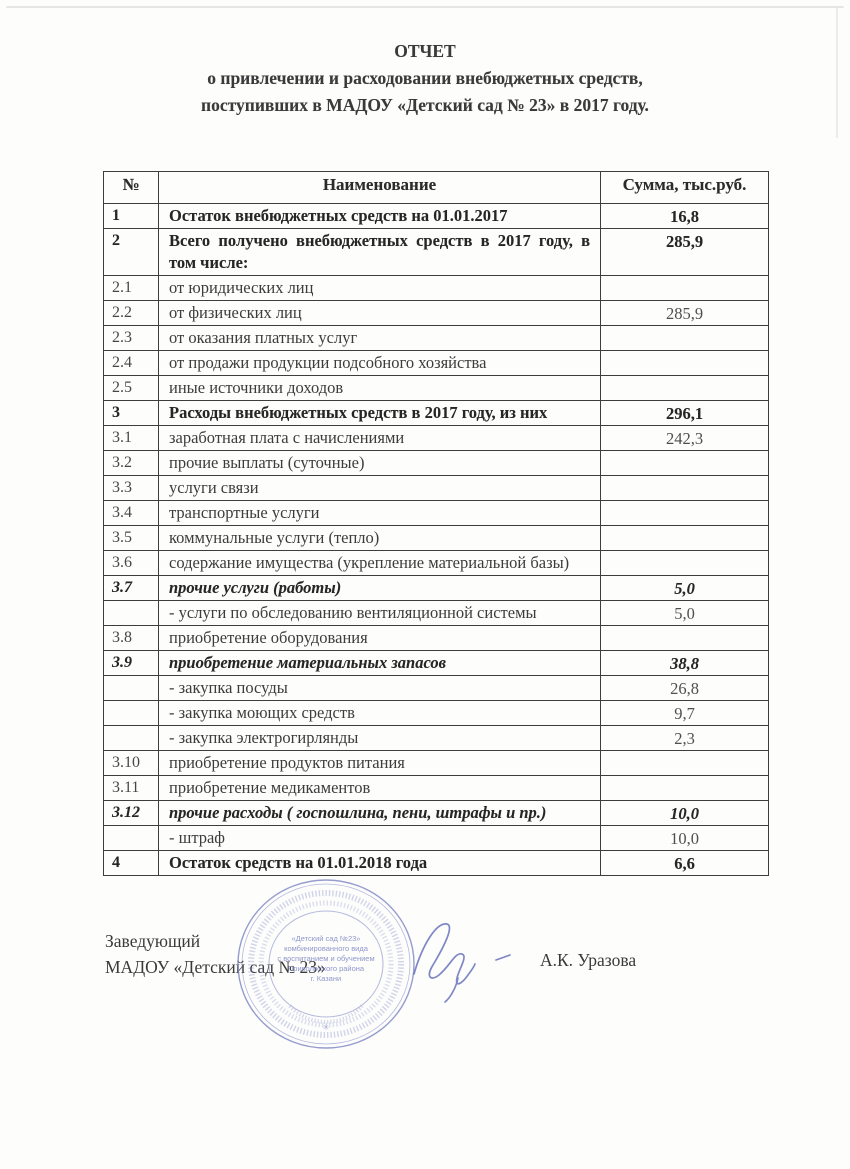  What do you see at coordinates (379, 688) in the screenshot?
I see `row-name: - закупка посуды` at bounding box center [379, 688].